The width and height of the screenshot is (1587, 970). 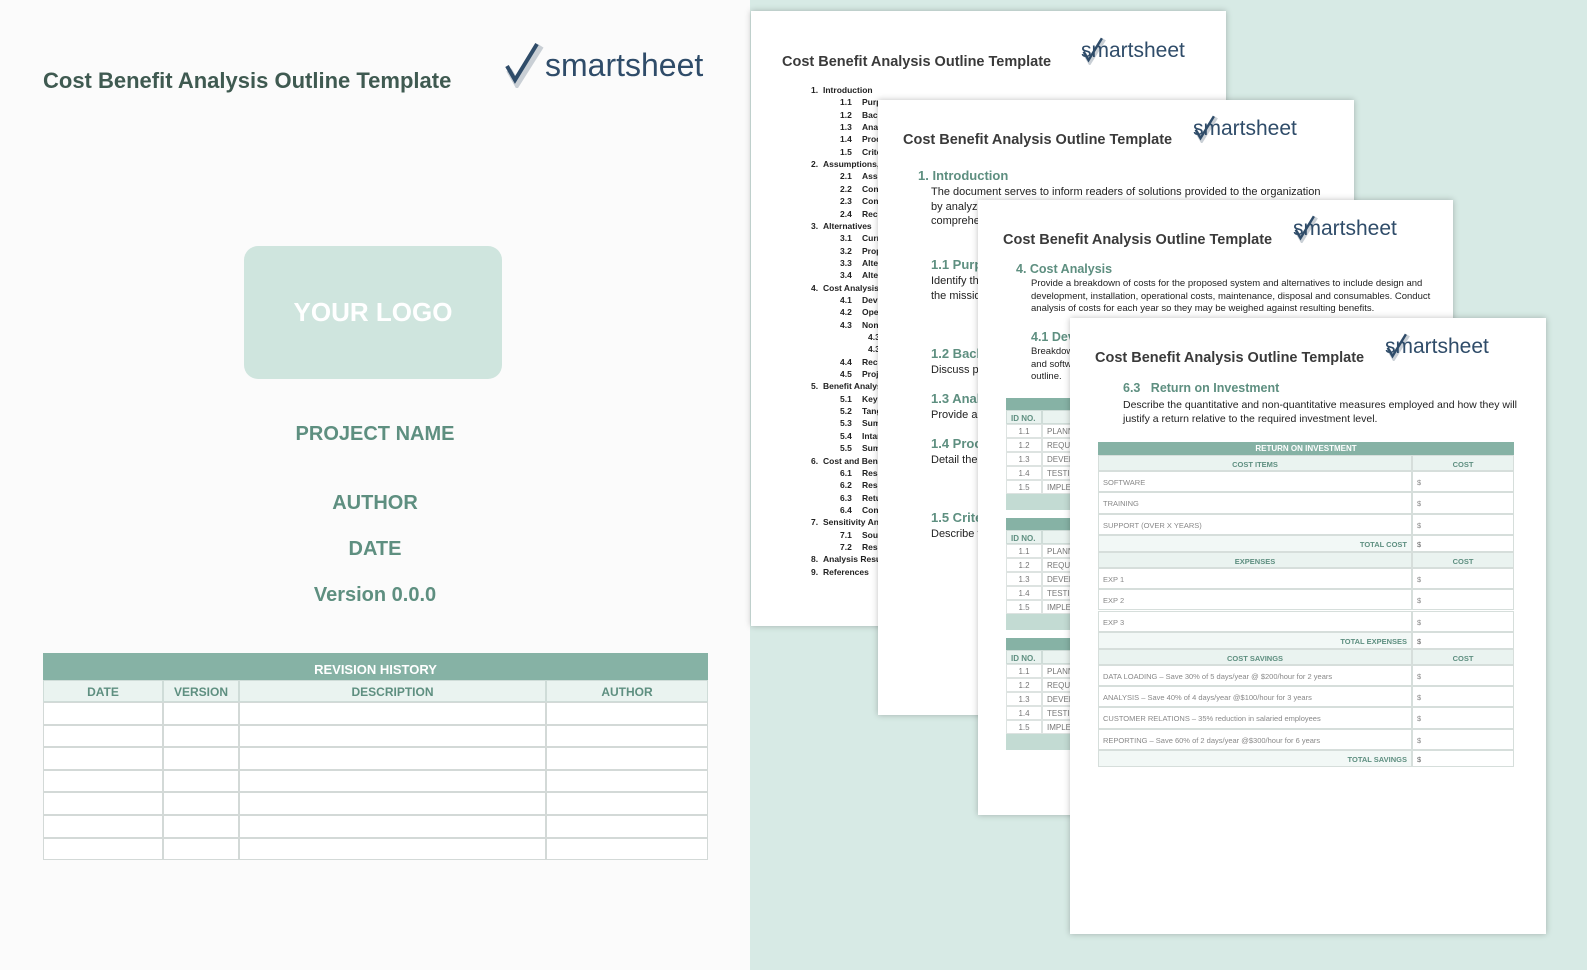 I want to click on logo-placeholder: YOUR LOGO, so click(x=373, y=312).